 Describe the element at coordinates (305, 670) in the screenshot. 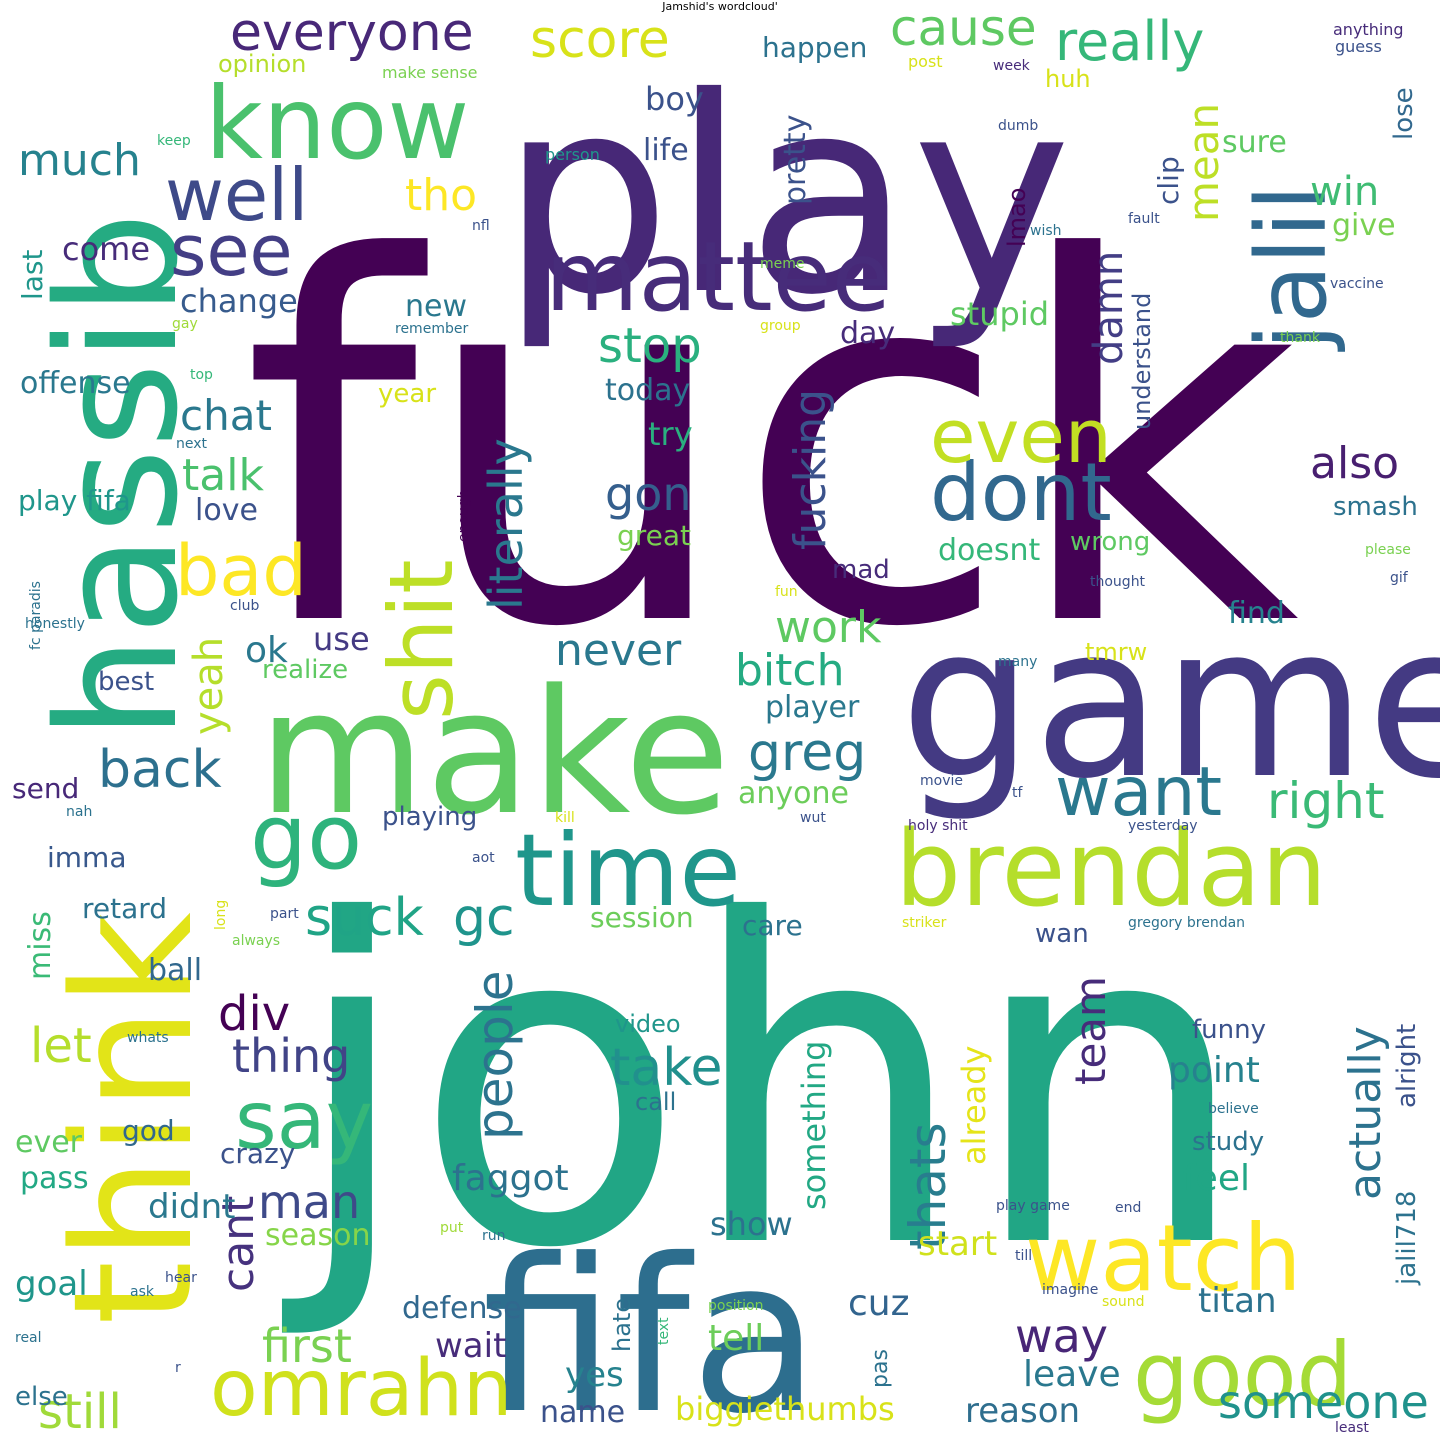

I see `word-realize: realize` at that location.